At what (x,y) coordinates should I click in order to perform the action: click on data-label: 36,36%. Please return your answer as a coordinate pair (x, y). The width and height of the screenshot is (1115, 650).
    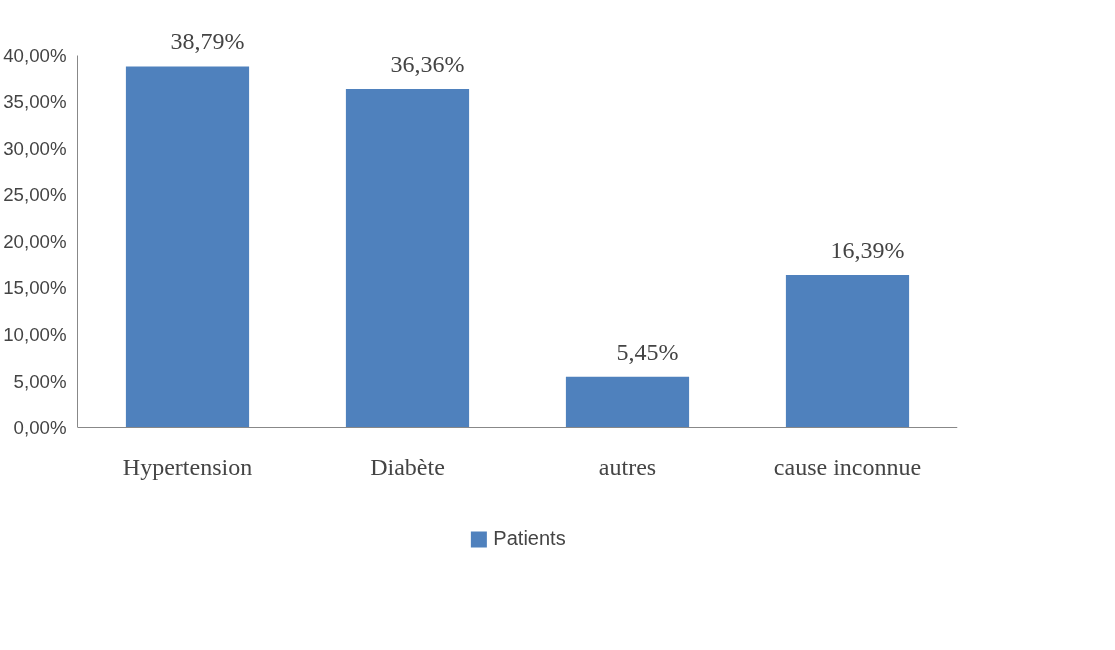
    Looking at the image, I should click on (427, 64).